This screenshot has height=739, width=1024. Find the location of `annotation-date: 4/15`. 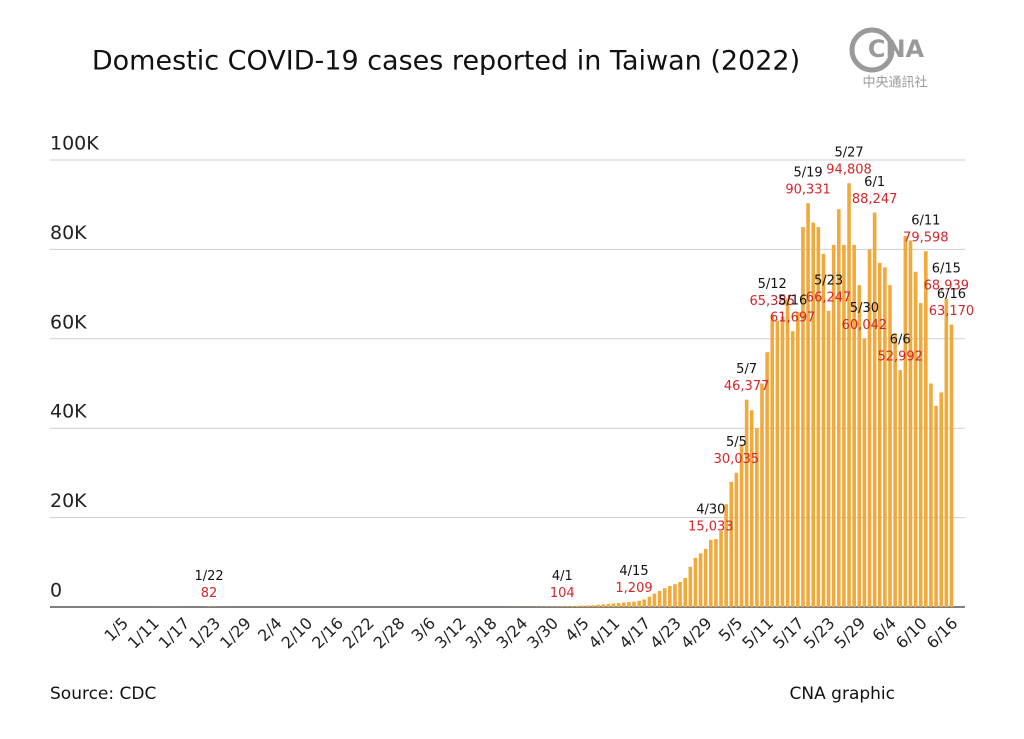

annotation-date: 4/15 is located at coordinates (633, 571).